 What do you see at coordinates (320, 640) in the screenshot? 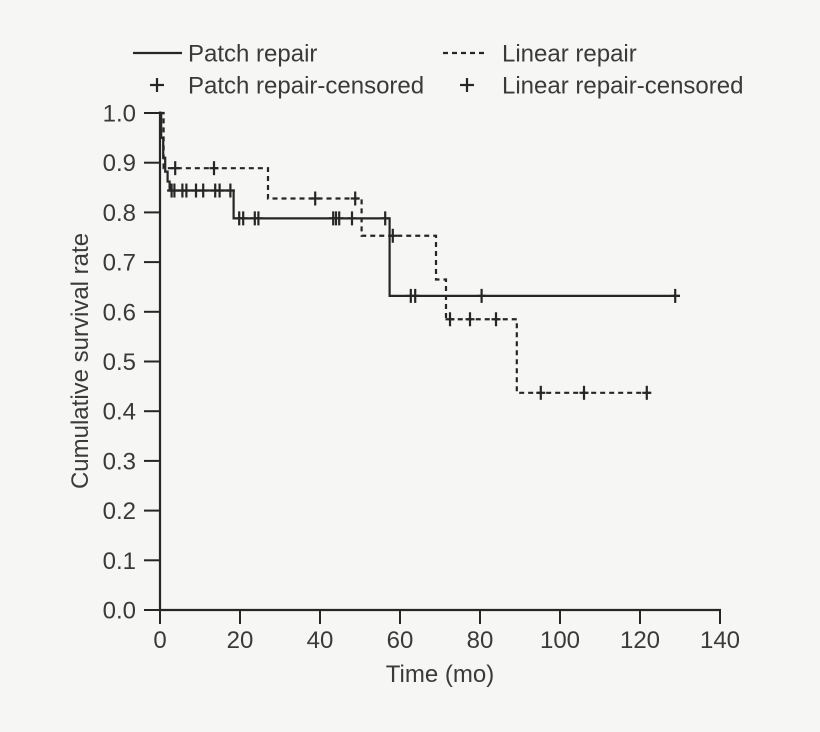
I see `x-tick-label: 40` at bounding box center [320, 640].